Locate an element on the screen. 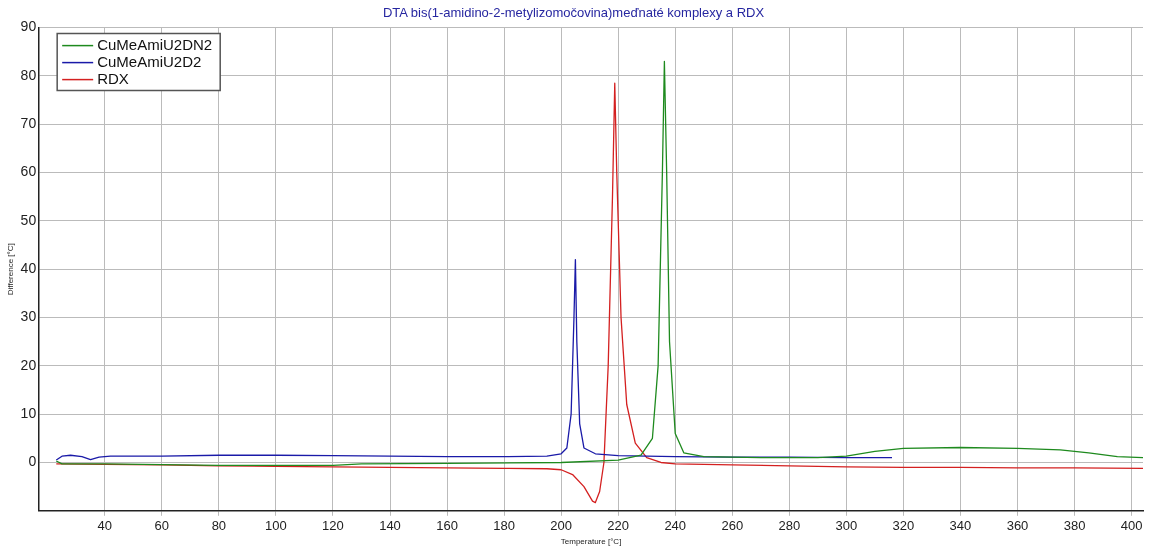  x-tick-label: 280 is located at coordinates (789, 526).